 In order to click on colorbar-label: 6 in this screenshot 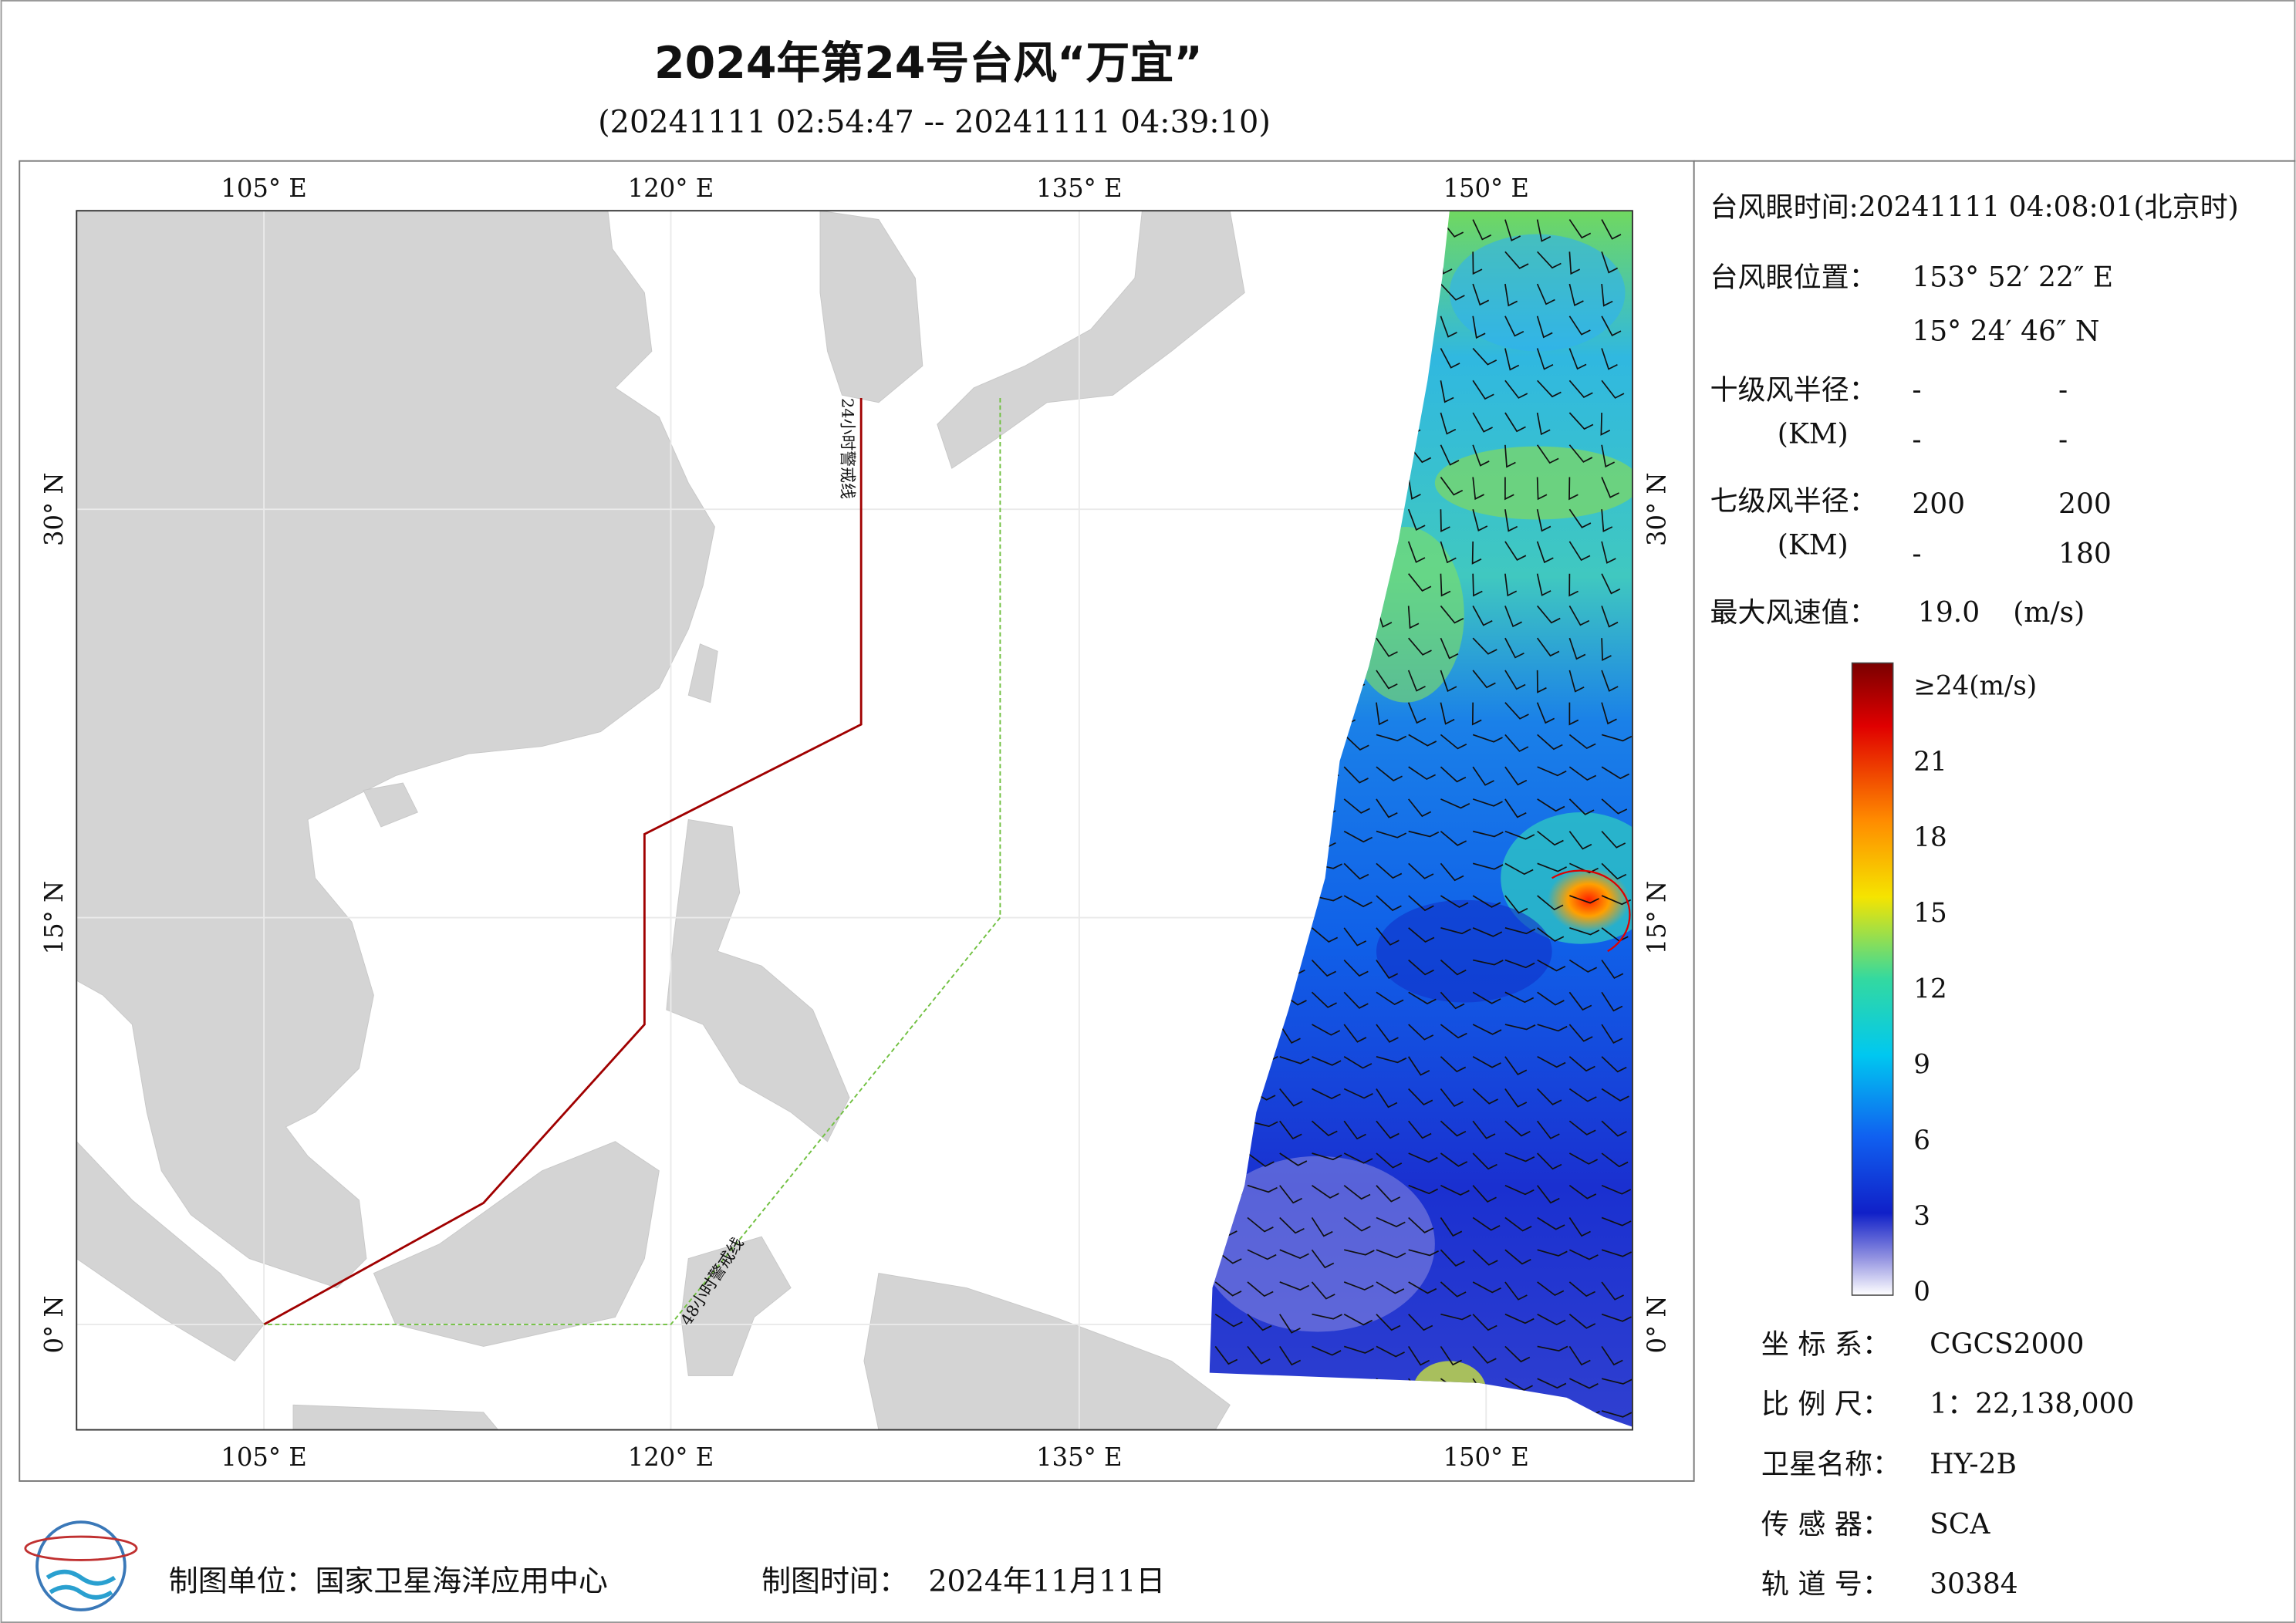, I will do `click(1921, 1140)`.